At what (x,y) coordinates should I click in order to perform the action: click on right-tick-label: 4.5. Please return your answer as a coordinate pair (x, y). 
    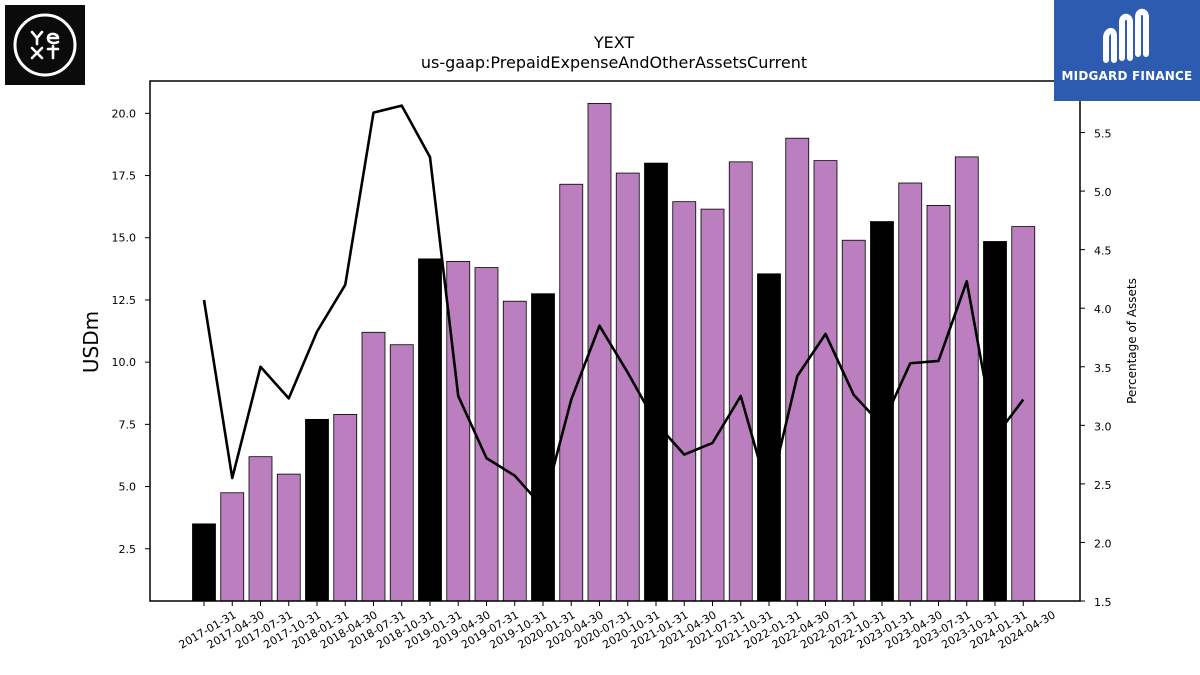
    Looking at the image, I should click on (1103, 251).